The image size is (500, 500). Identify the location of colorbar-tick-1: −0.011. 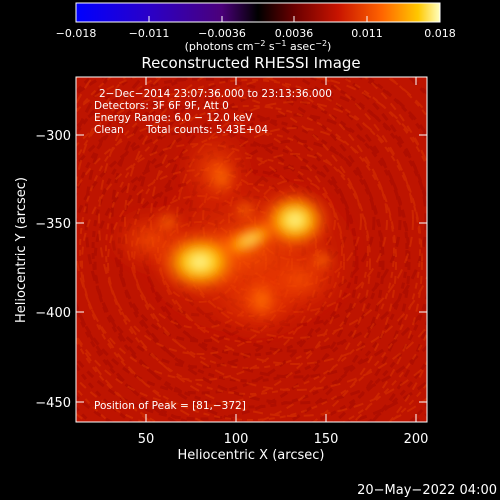
(149, 33).